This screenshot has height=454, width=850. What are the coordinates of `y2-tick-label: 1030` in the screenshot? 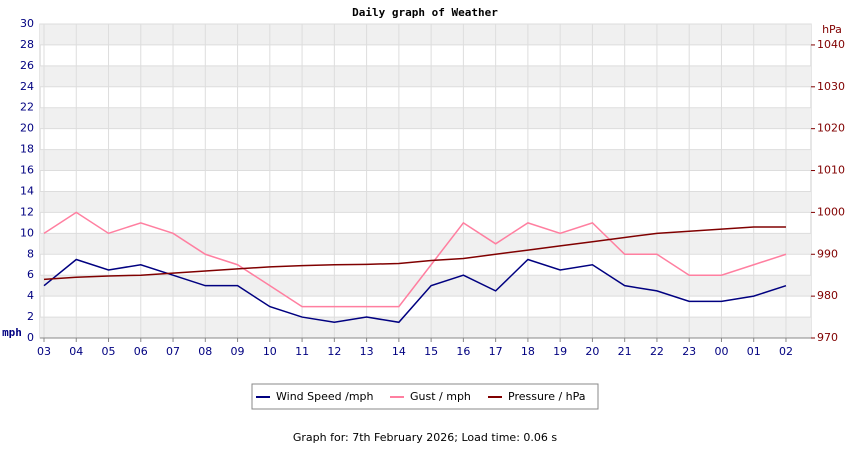 It's located at (831, 86).